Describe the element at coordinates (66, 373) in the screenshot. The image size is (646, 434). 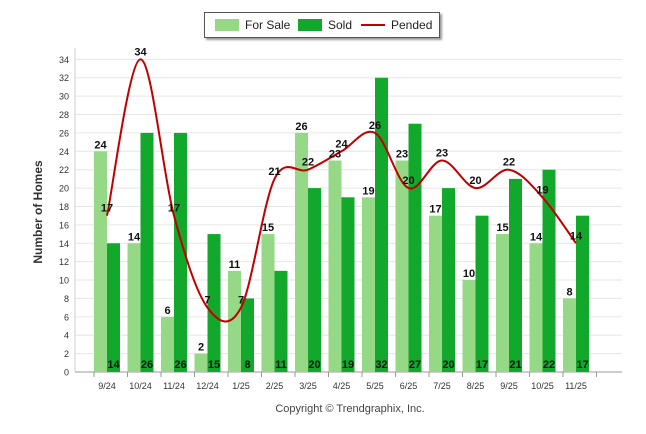
I see `y-tick-label: 0` at that location.